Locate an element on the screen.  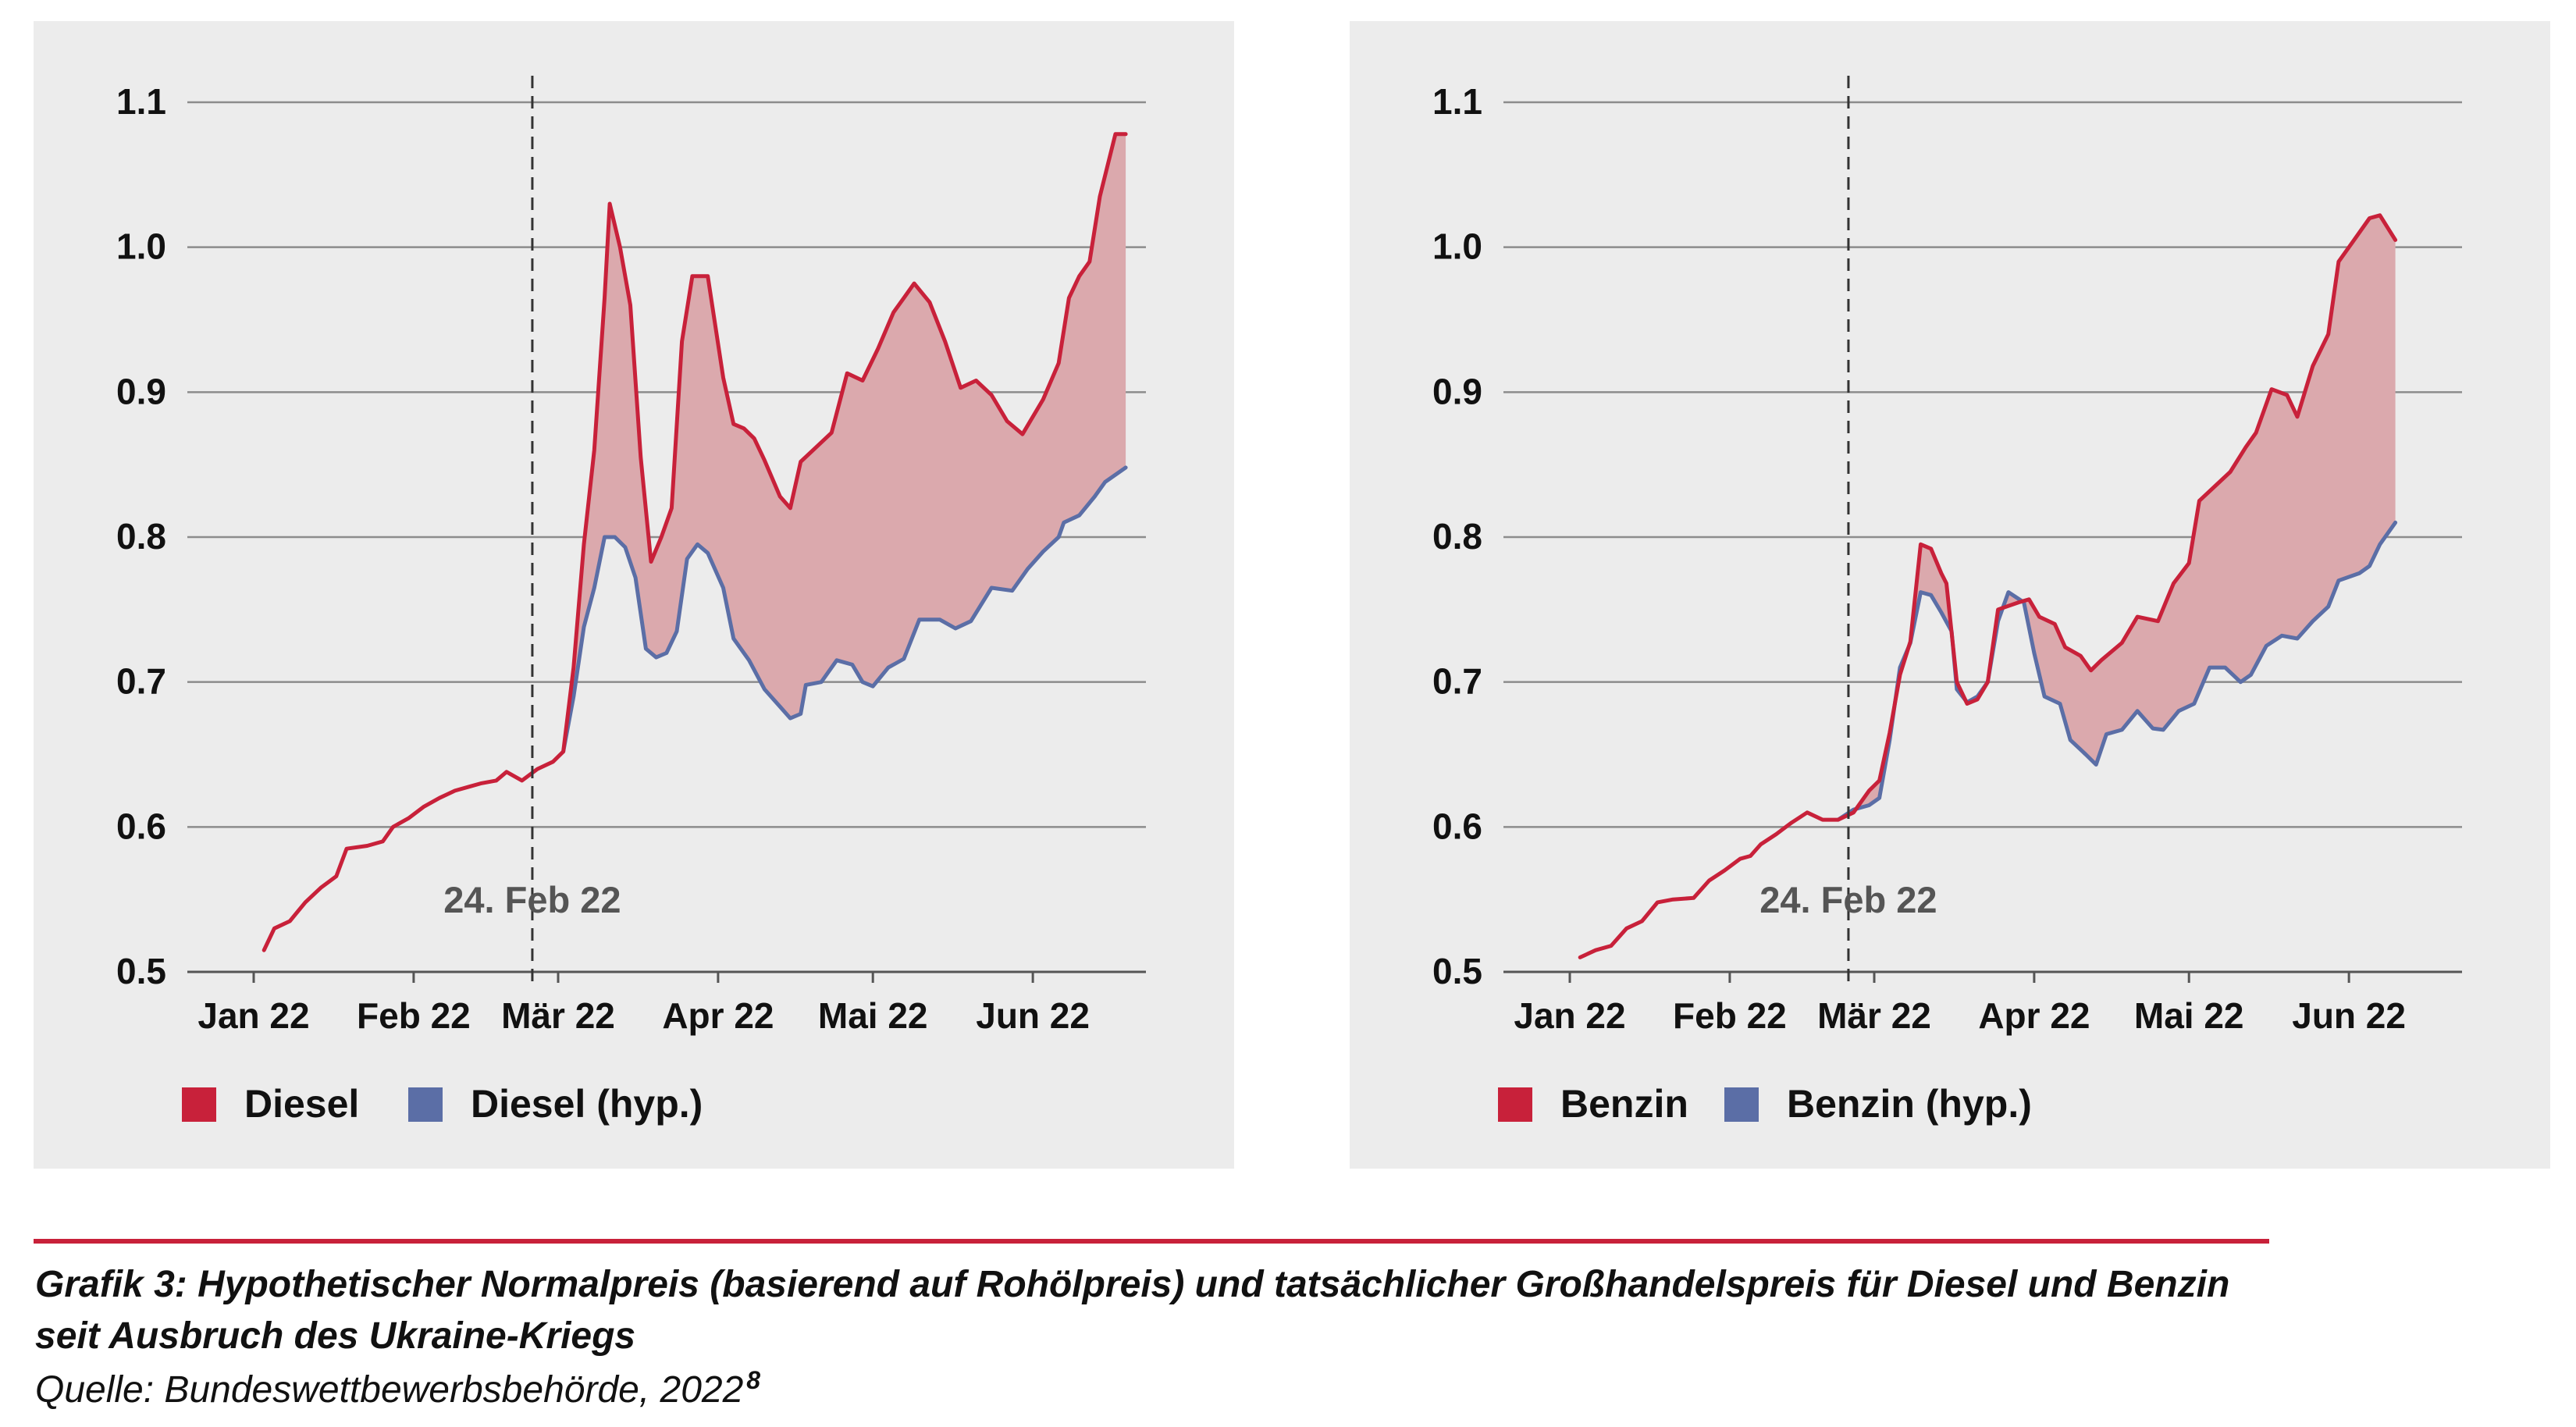
caption-footnote-ref: 8 is located at coordinates (753, 1380).